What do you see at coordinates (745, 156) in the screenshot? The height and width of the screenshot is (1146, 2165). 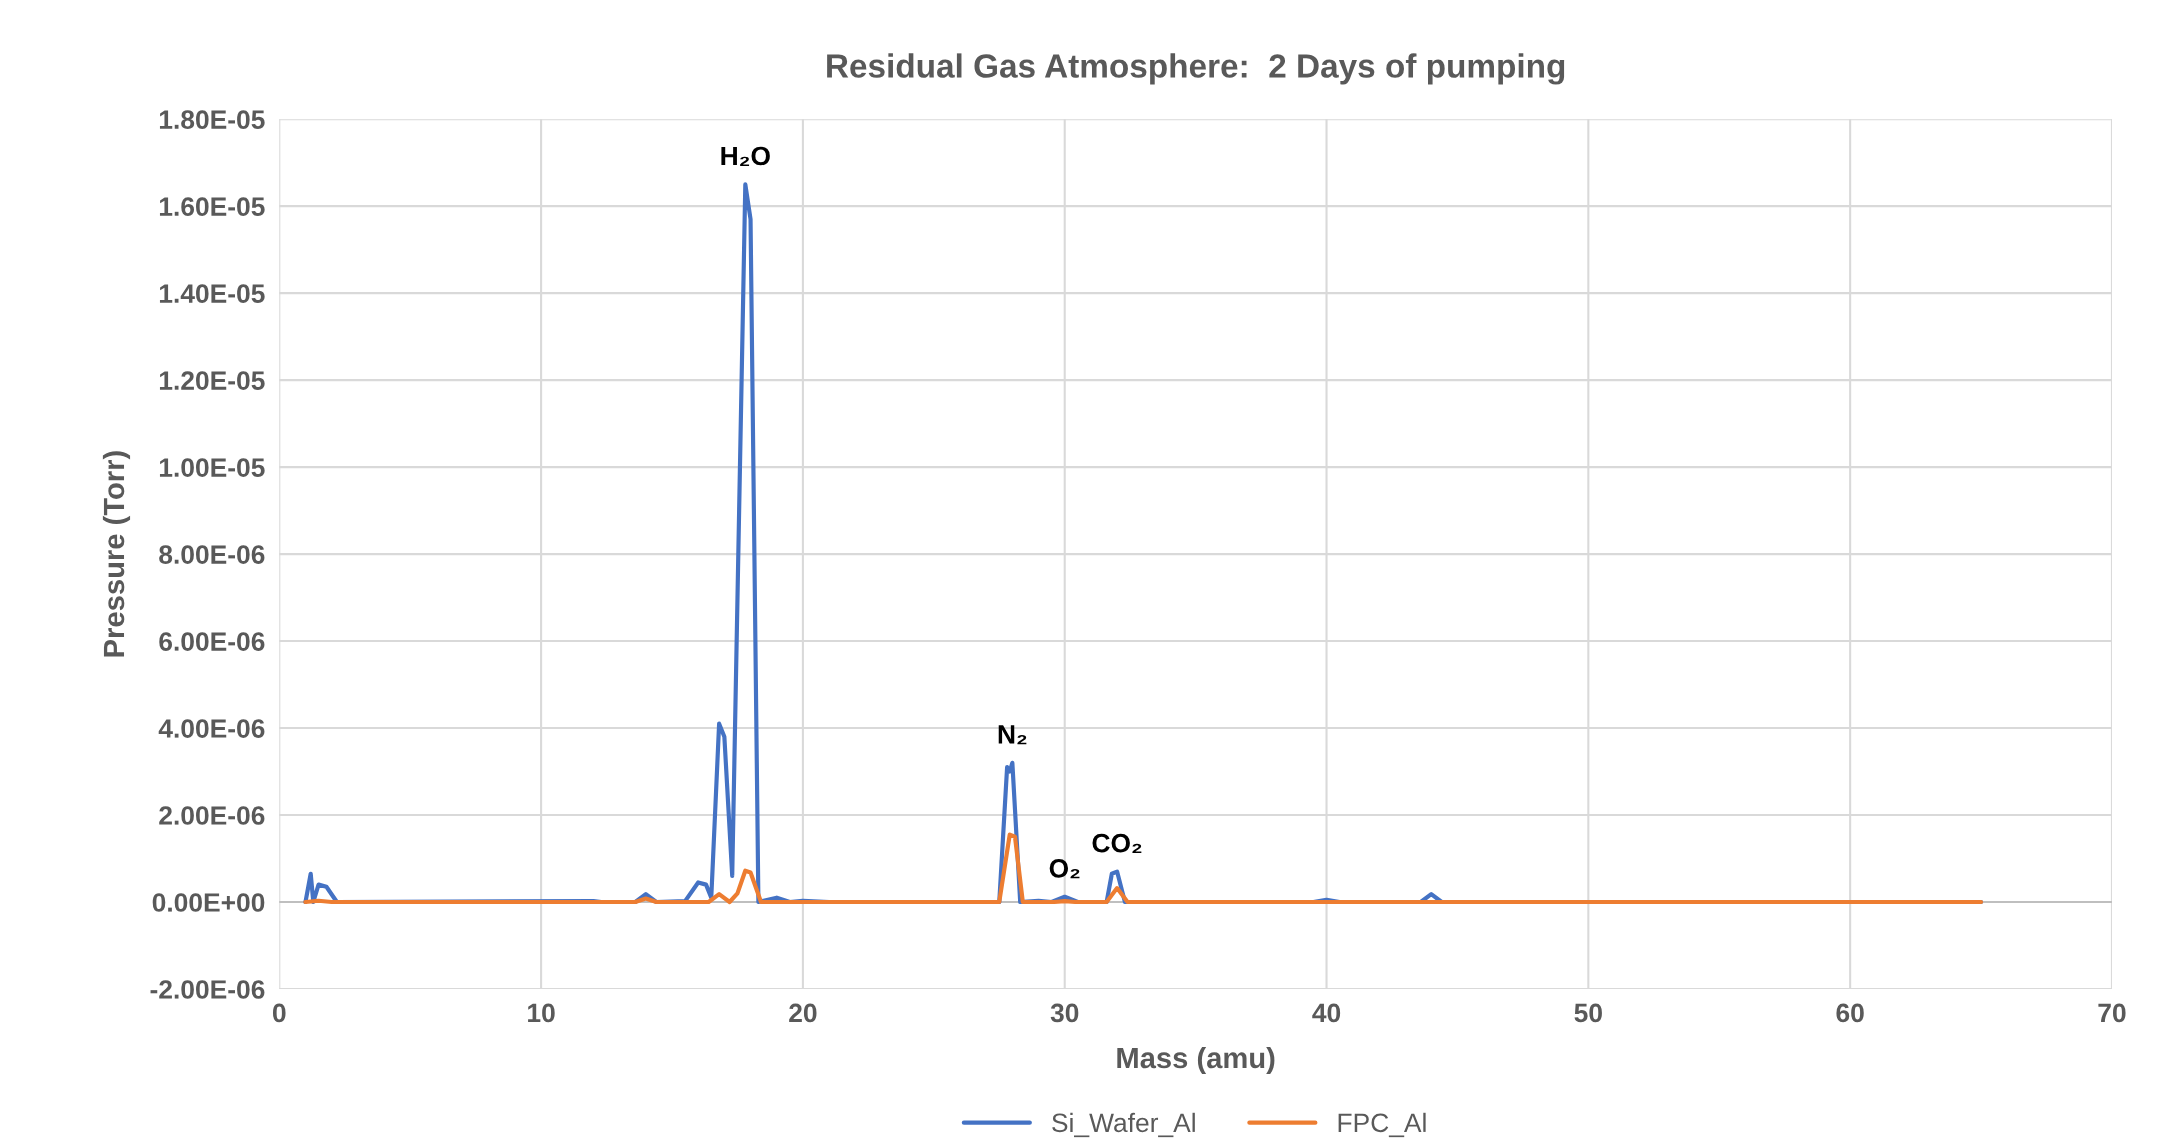 I see `annotation: H₂O` at bounding box center [745, 156].